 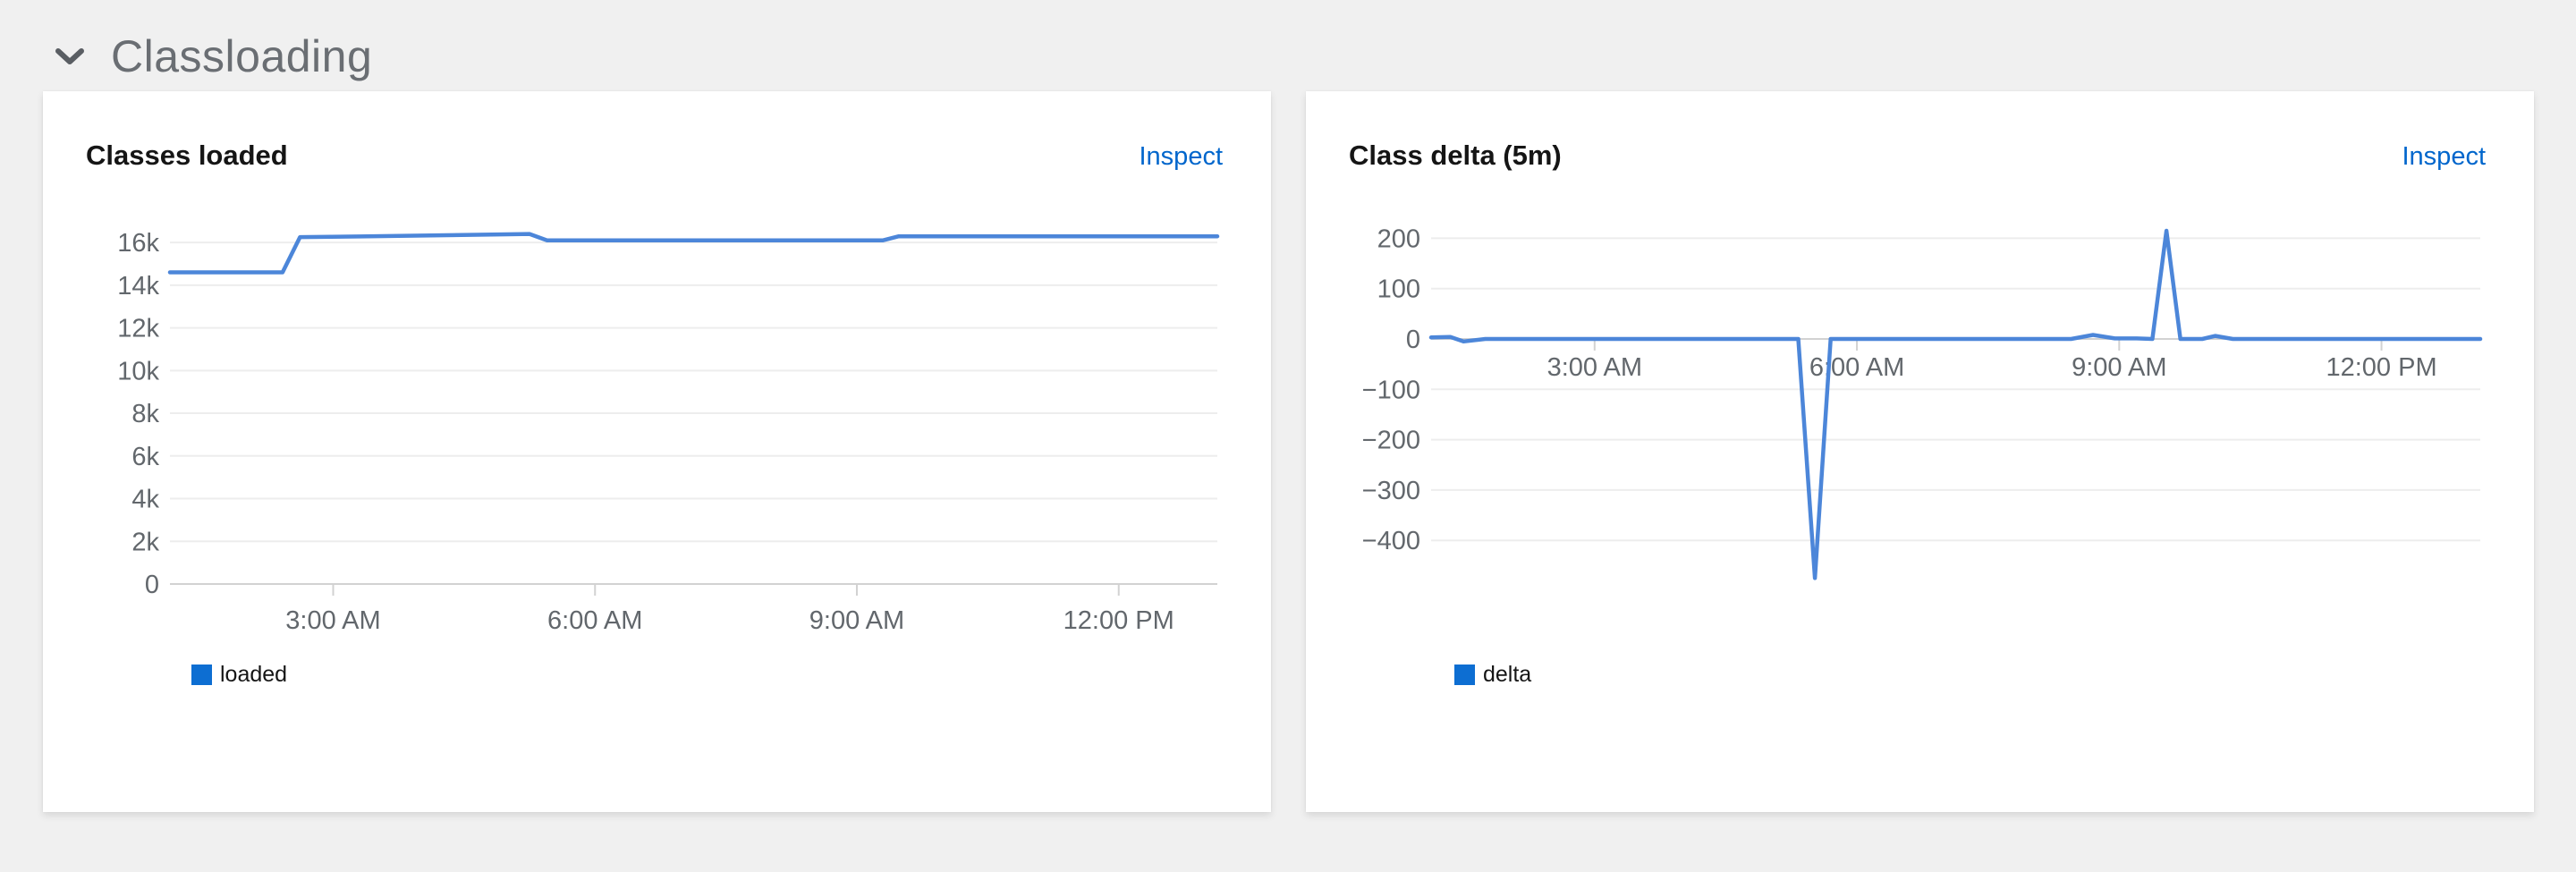 I want to click on panel-title: Classes loaded, so click(x=187, y=155).